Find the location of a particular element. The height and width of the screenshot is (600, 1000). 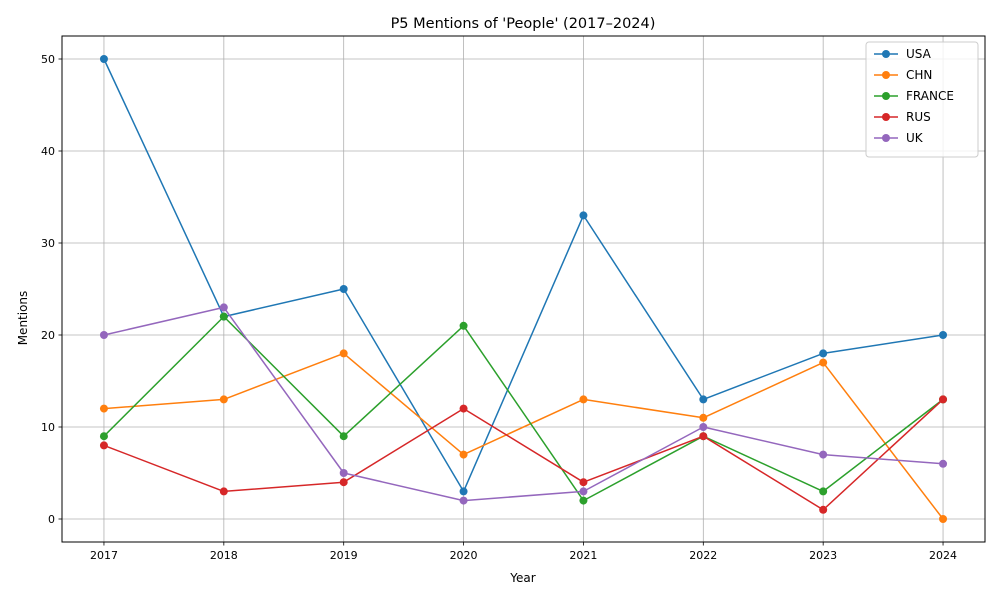

x-axis-label: Year is located at coordinates (522, 578).